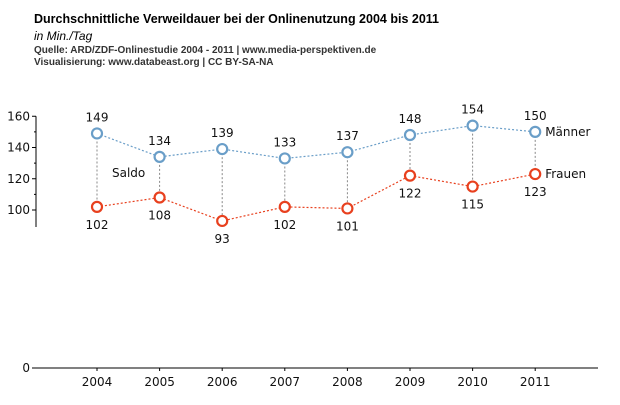 The image size is (620, 405). What do you see at coordinates (159, 216) in the screenshot?
I see `data-label-frauen: 108` at bounding box center [159, 216].